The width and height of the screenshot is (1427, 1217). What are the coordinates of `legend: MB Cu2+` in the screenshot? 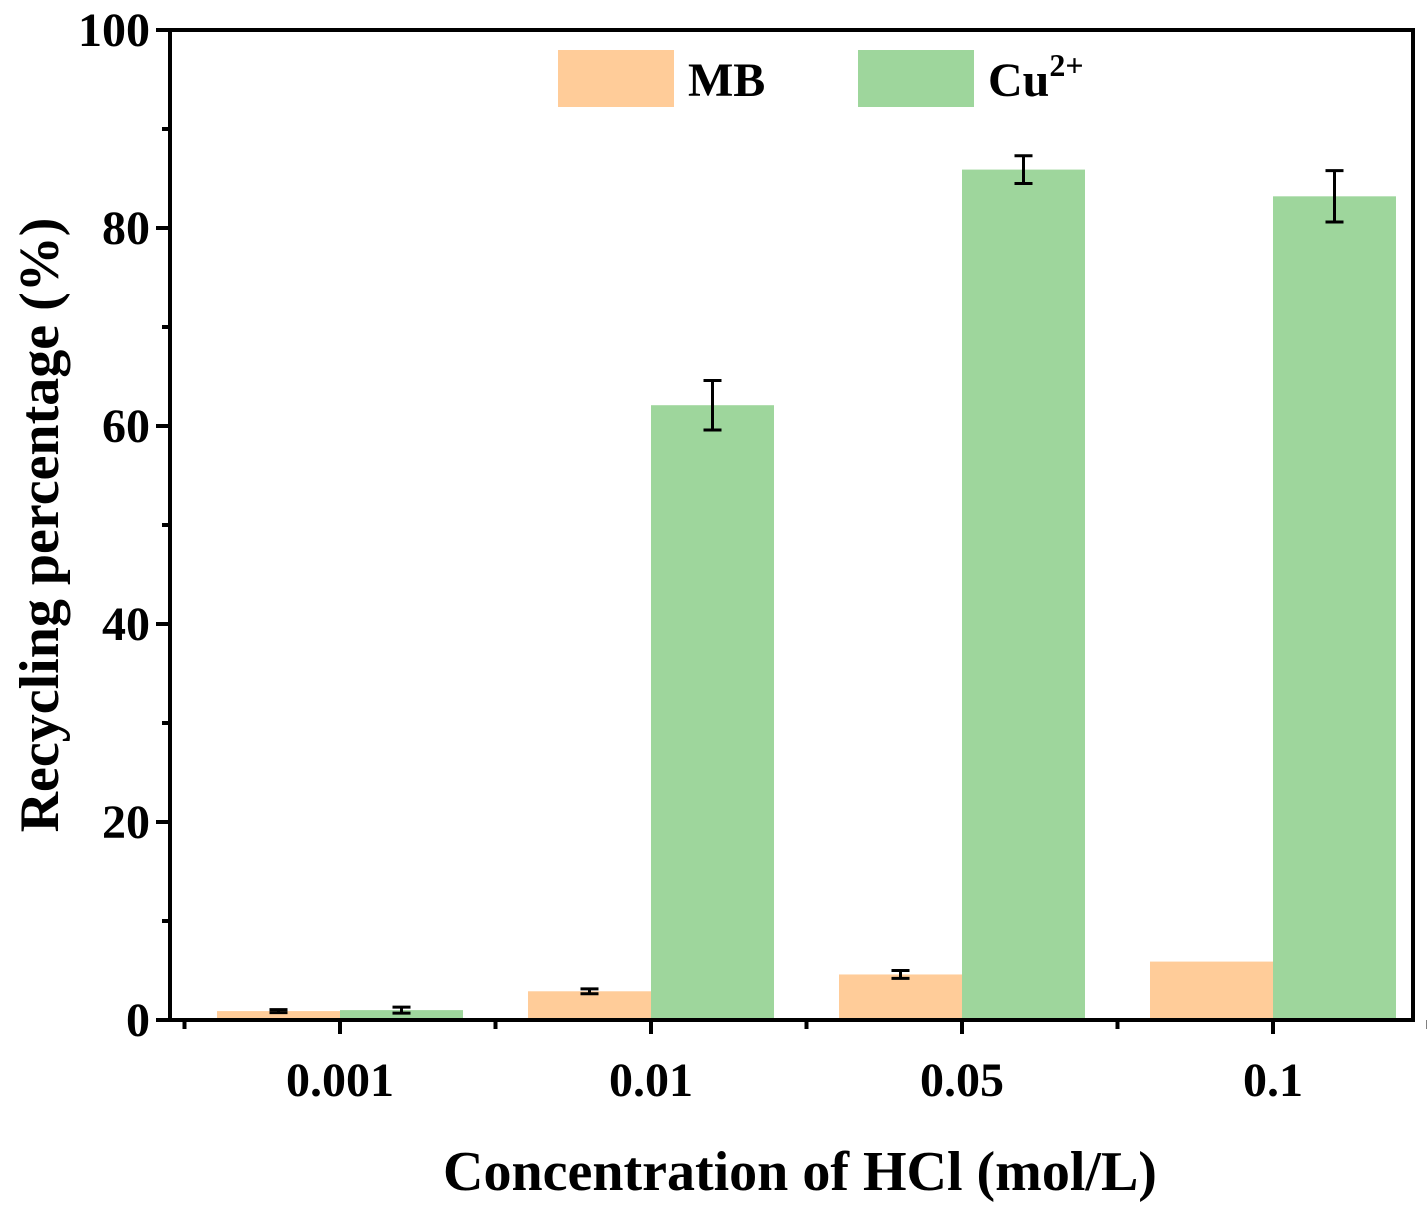 It's located at (821, 77).